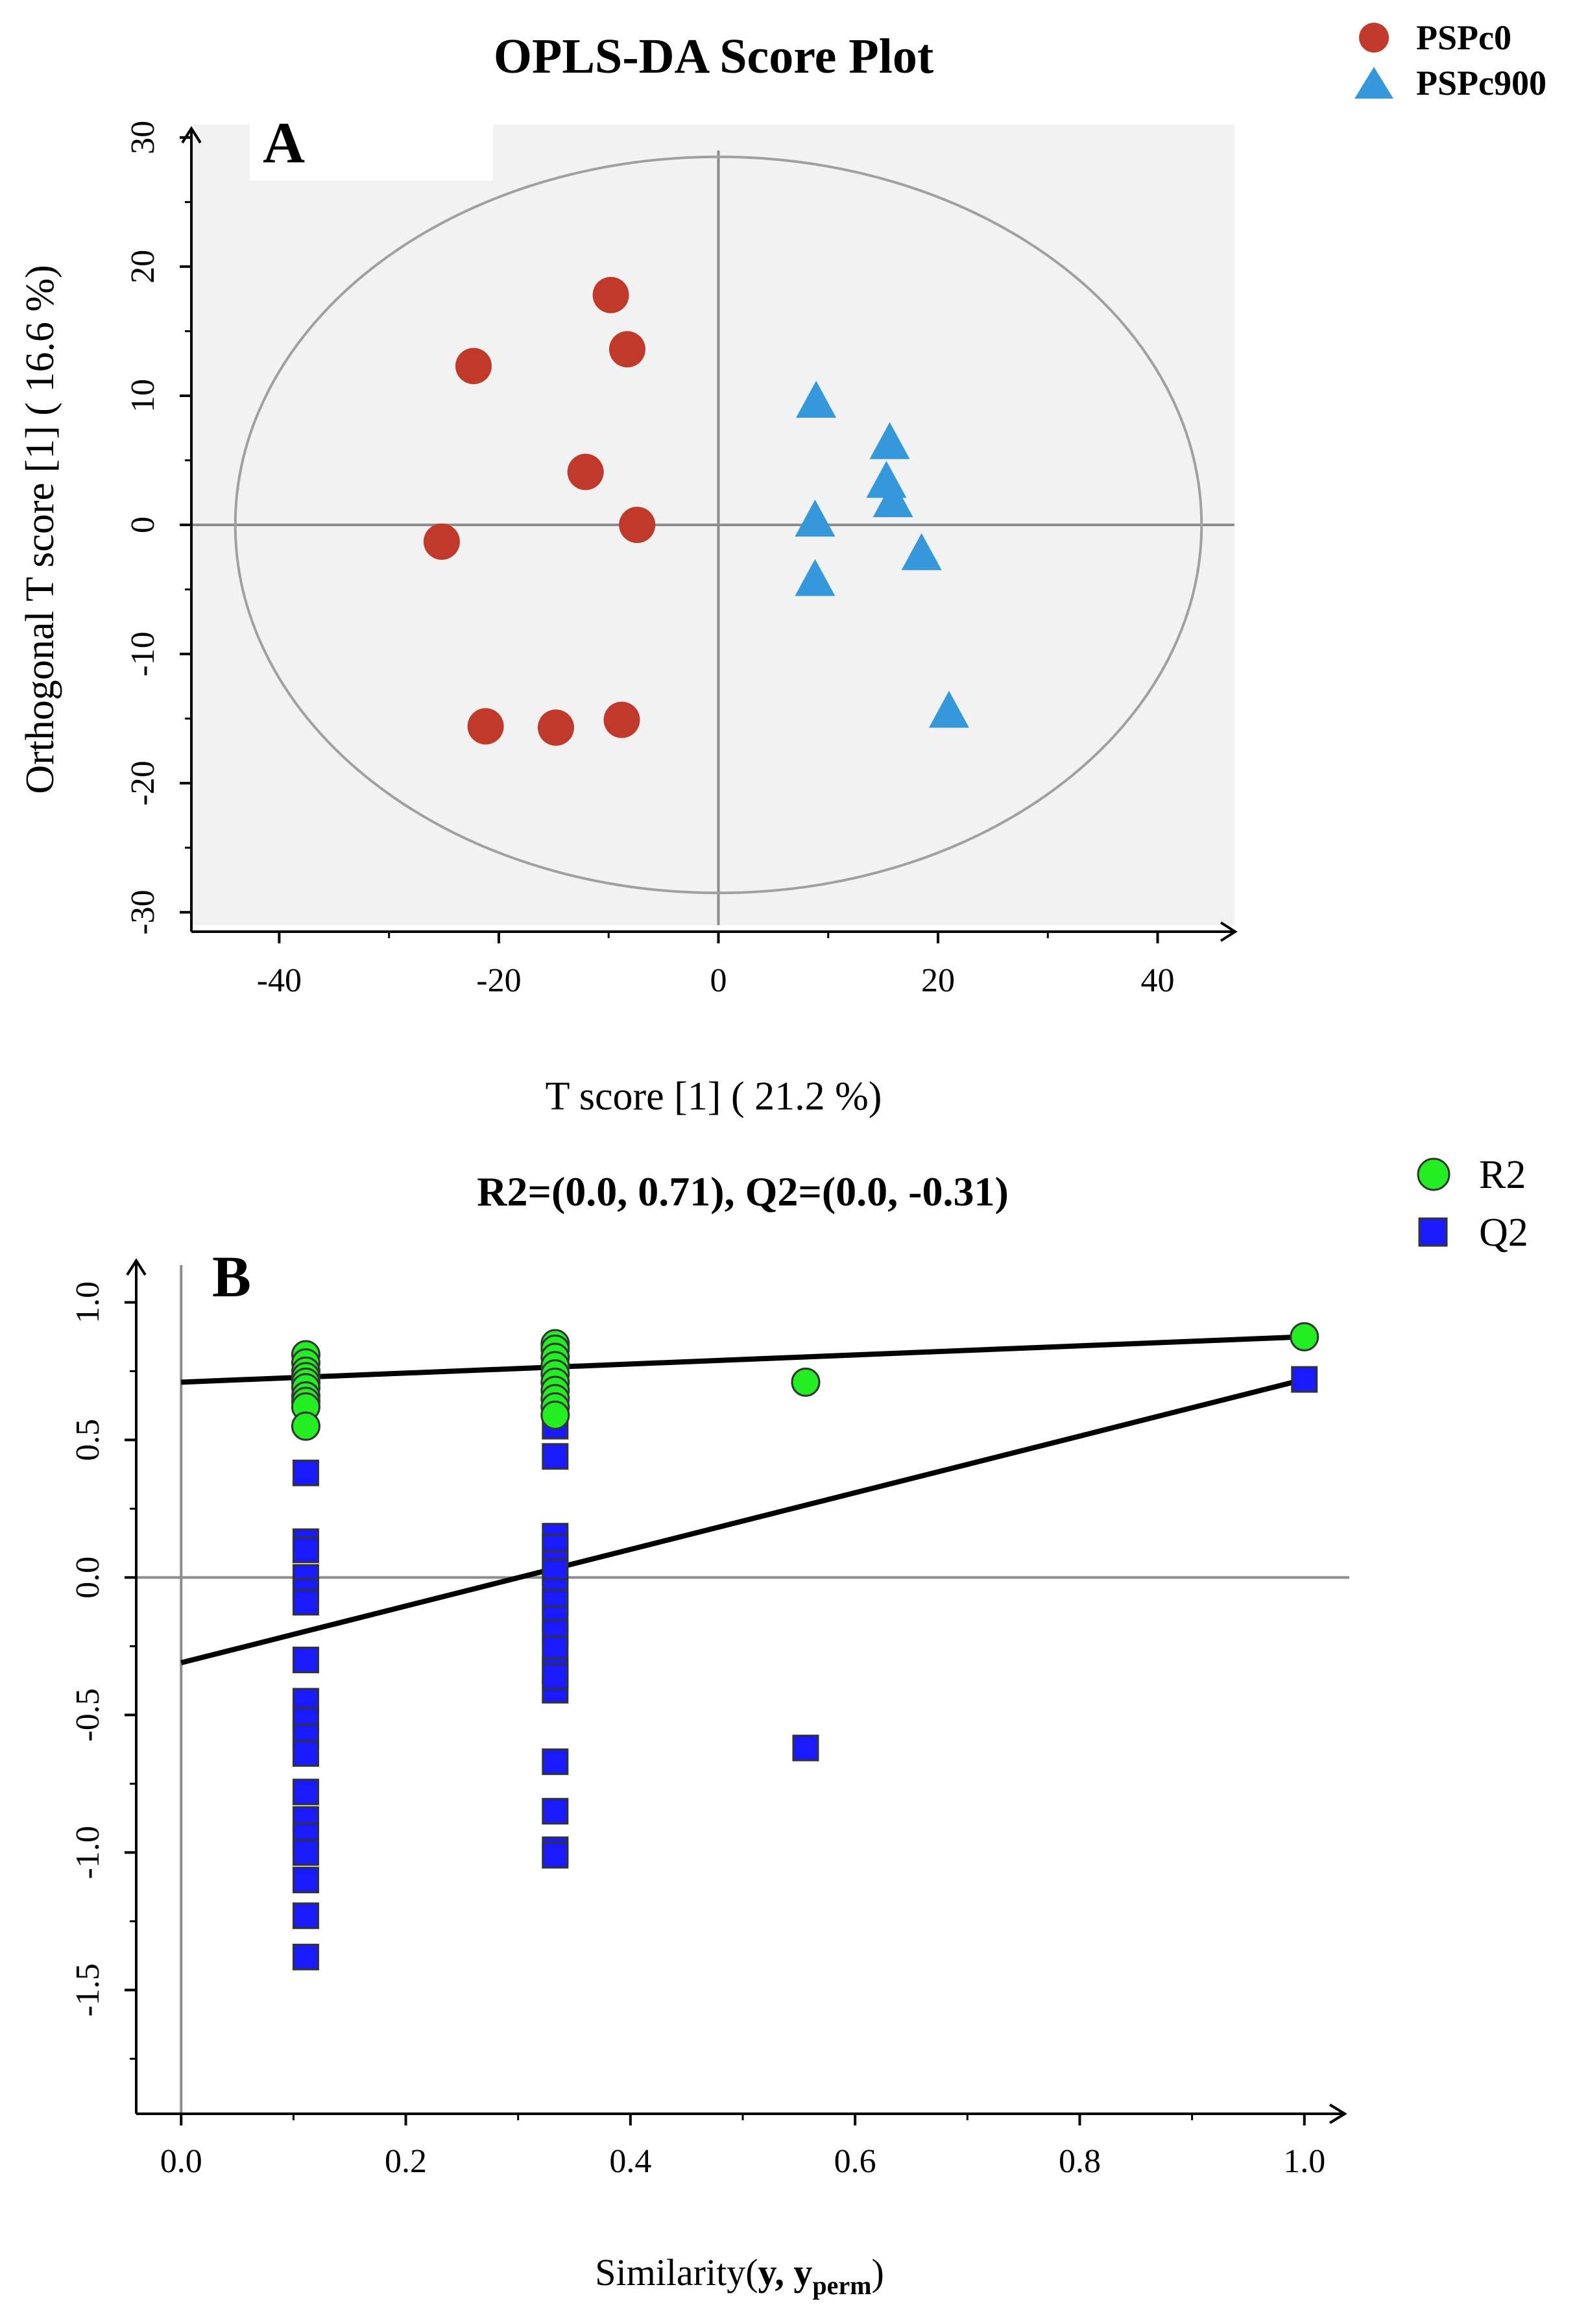 The width and height of the screenshot is (1577, 2324). Describe the element at coordinates (1229, 932) in the screenshot. I see `panel-a-x-axis-arrow` at that location.